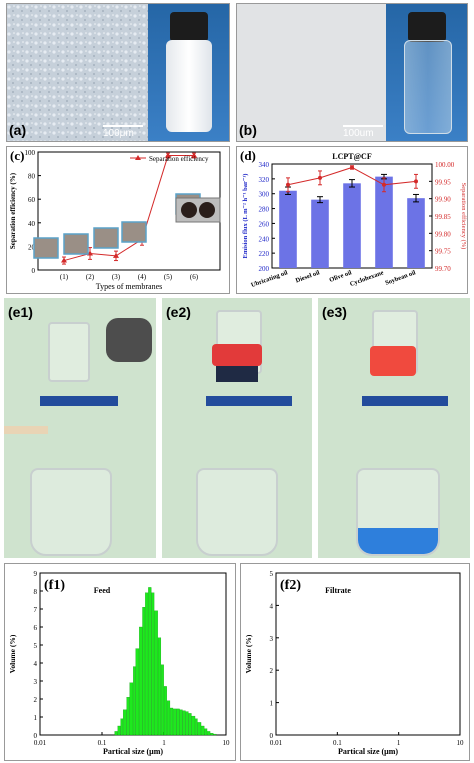 This screenshot has width=474, height=763. Describe the element at coordinates (264, 195) in the screenshot. I see `y-tick-label: 300` at that location.